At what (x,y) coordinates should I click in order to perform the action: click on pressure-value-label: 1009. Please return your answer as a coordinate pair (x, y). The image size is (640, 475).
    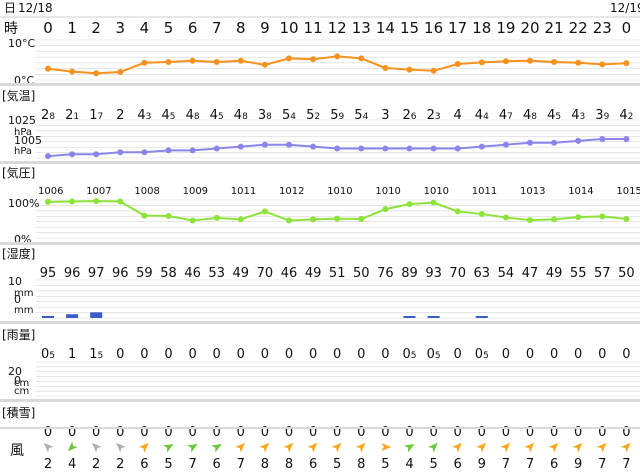
    Looking at the image, I should click on (195, 191).